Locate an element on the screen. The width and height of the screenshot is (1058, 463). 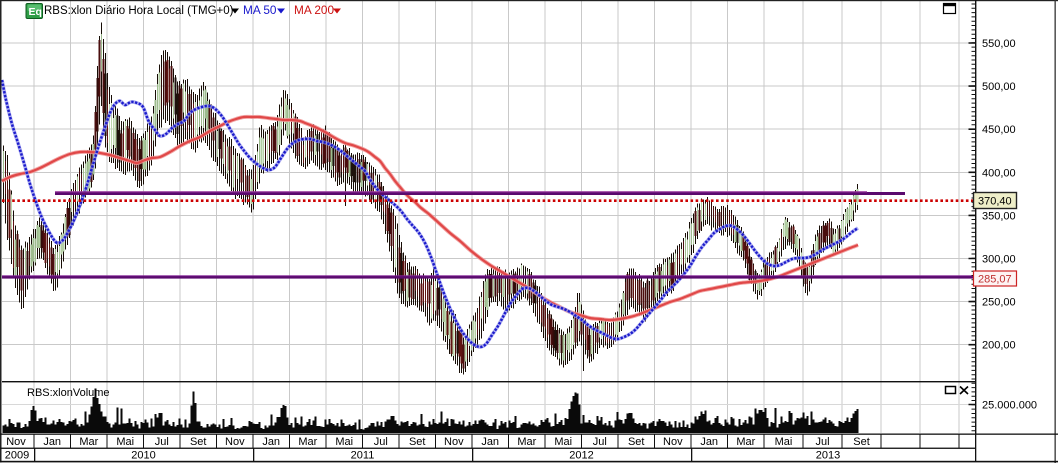
svg-text: 25.000.000 is located at coordinates (1009, 406).